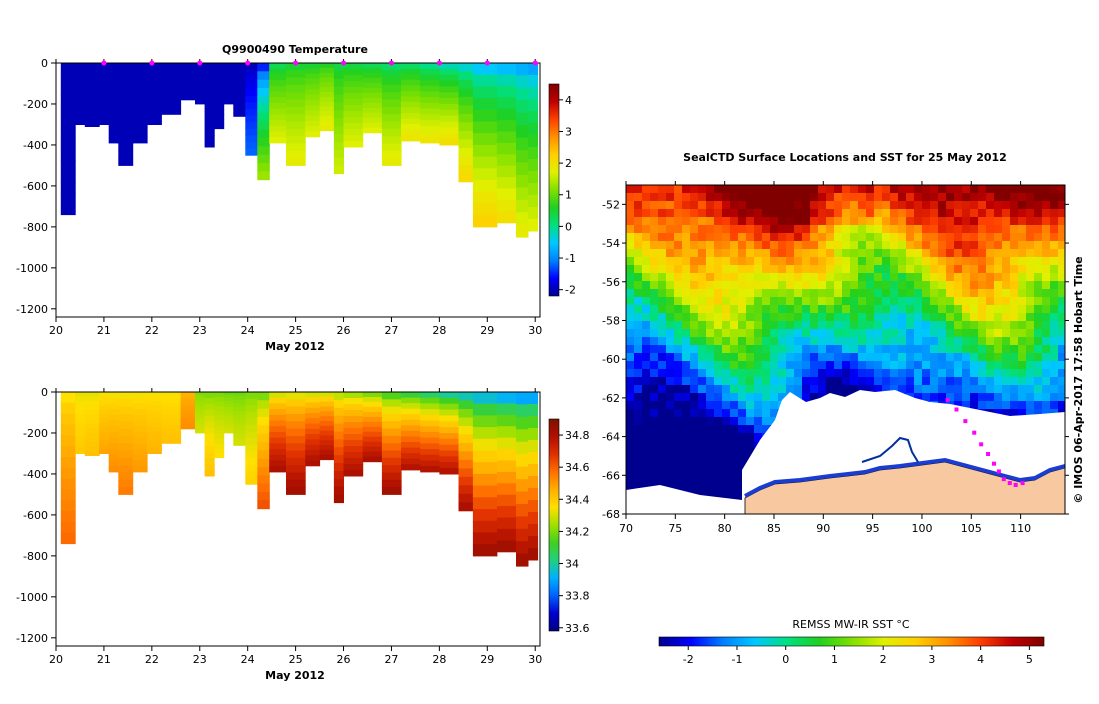 Image resolution: width=1099 pixels, height=704 pixels. I want to click on surface-marker, so click(248, 63).